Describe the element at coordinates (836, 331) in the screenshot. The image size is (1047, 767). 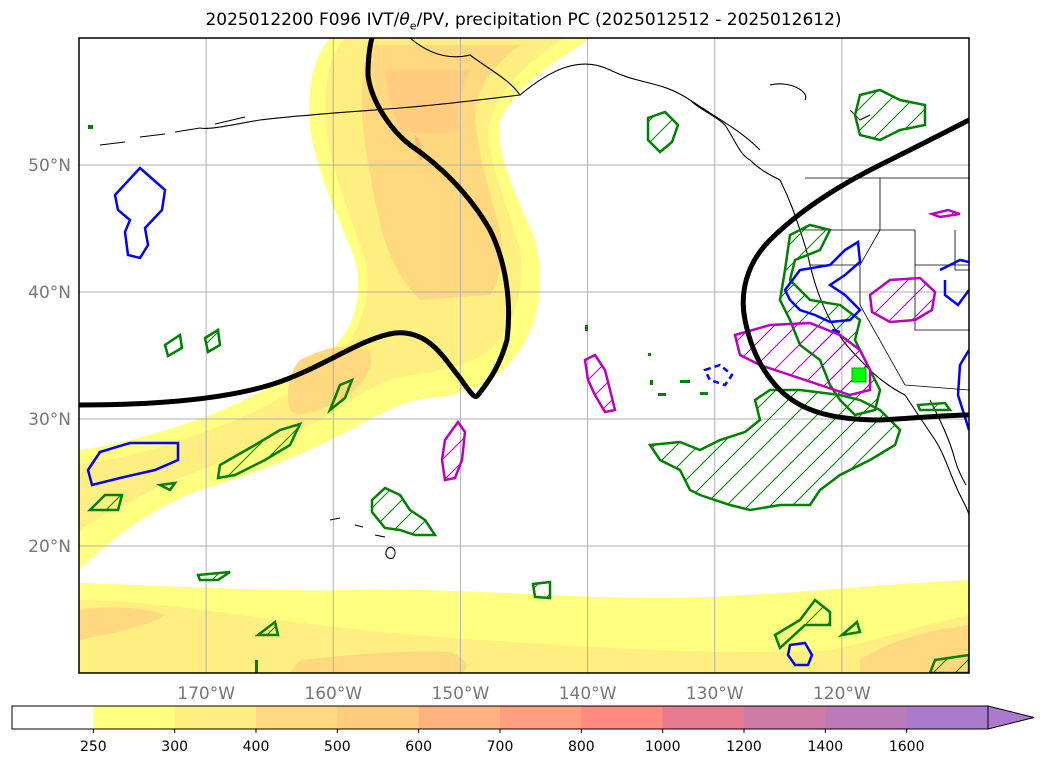
I see `blue-speck` at that location.